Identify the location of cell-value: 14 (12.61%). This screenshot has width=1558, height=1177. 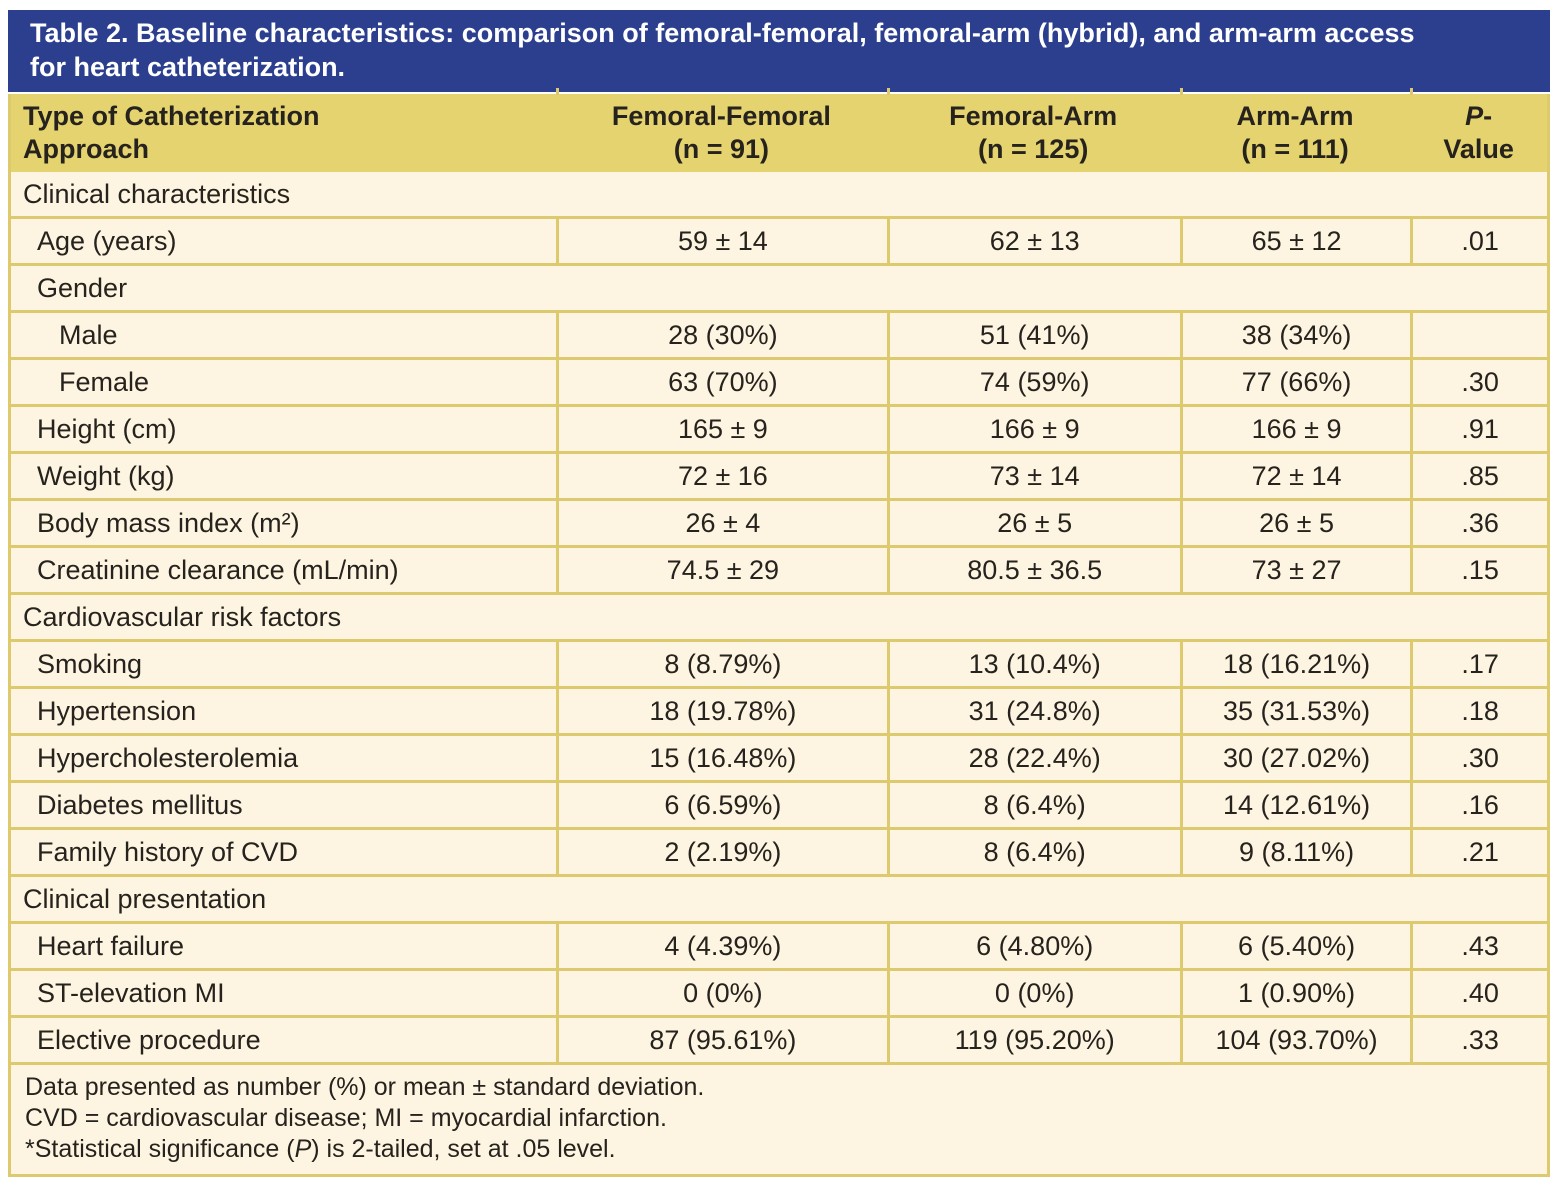
(1294, 805).